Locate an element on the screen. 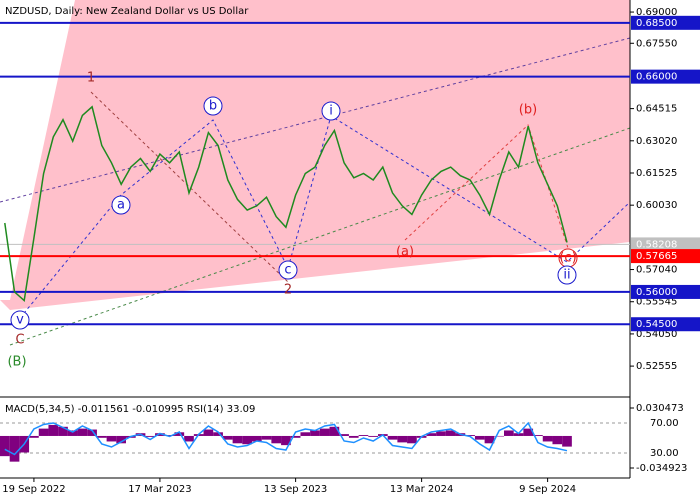  level-label: 0.57665 is located at coordinates (656, 256).